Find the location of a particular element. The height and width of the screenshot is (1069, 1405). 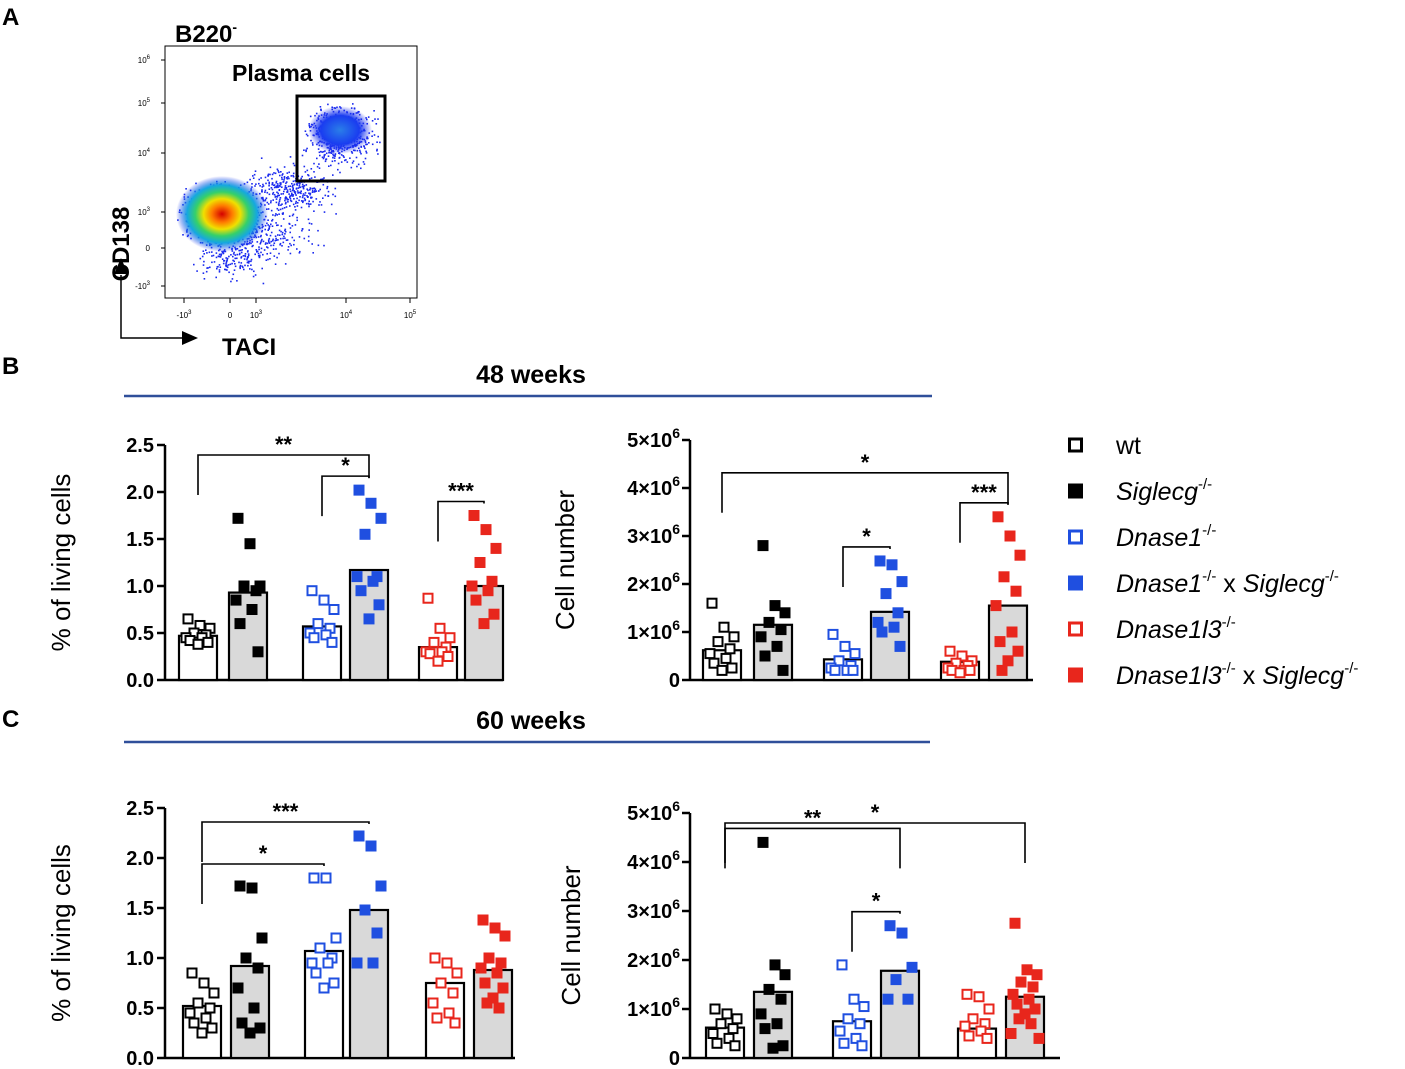

legend-marker is located at coordinates (1075, 445).